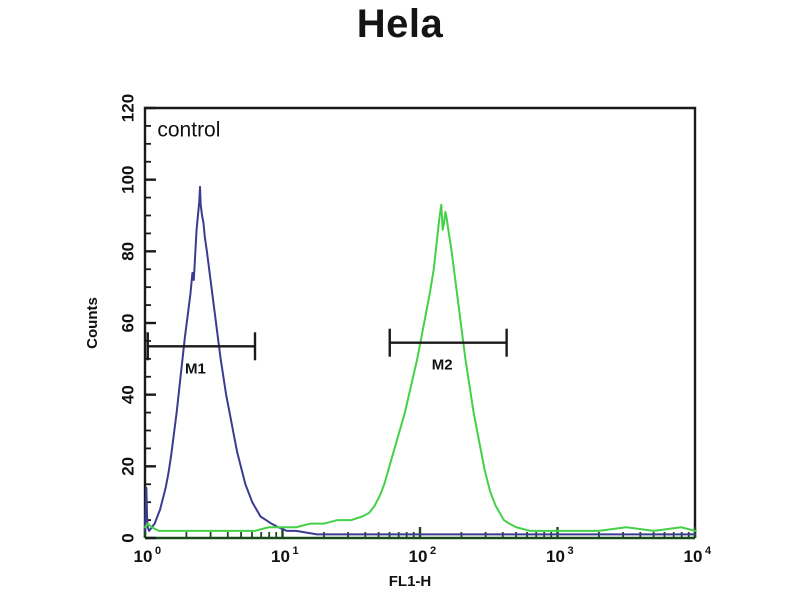  What do you see at coordinates (201, 354) in the screenshot?
I see `gate-marker: M1` at bounding box center [201, 354].